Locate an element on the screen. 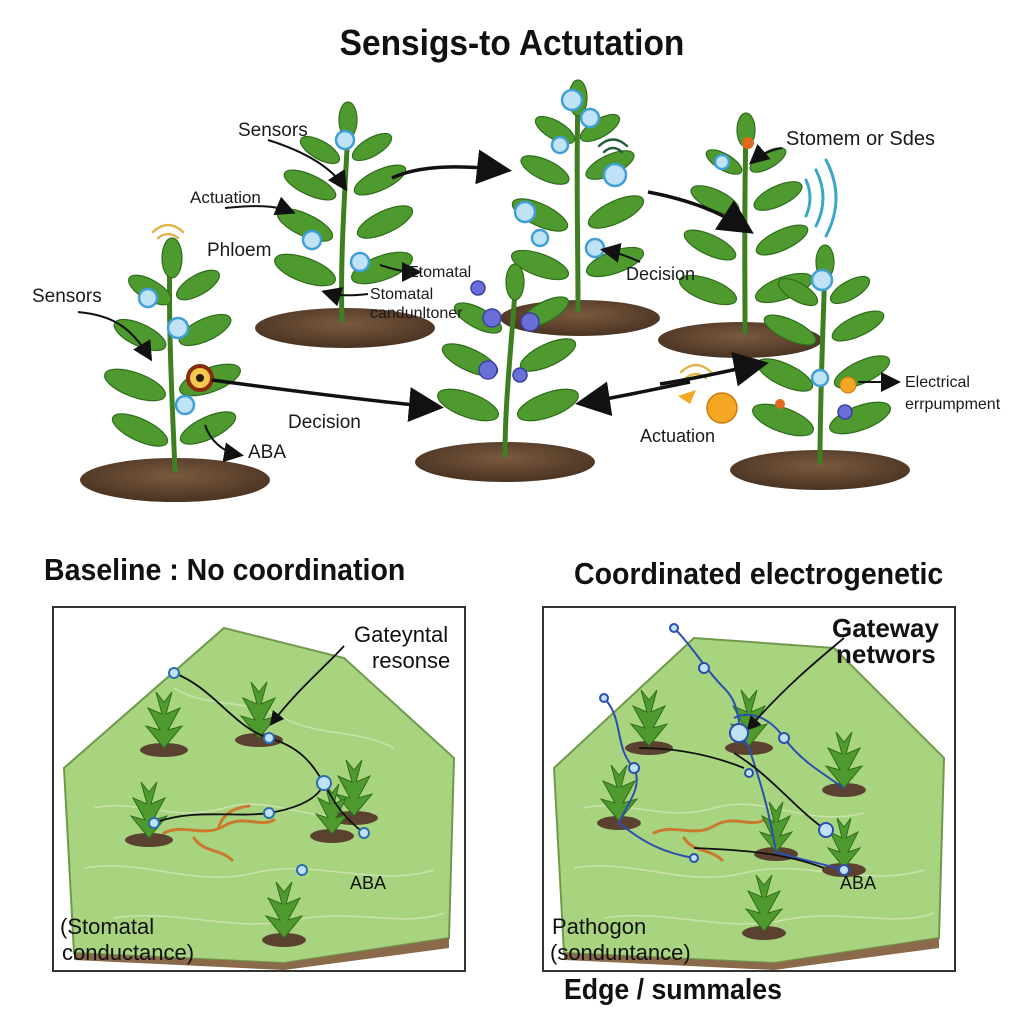 This screenshot has width=1024, height=1024. baseline-terrain-illustration is located at coordinates (259, 798).